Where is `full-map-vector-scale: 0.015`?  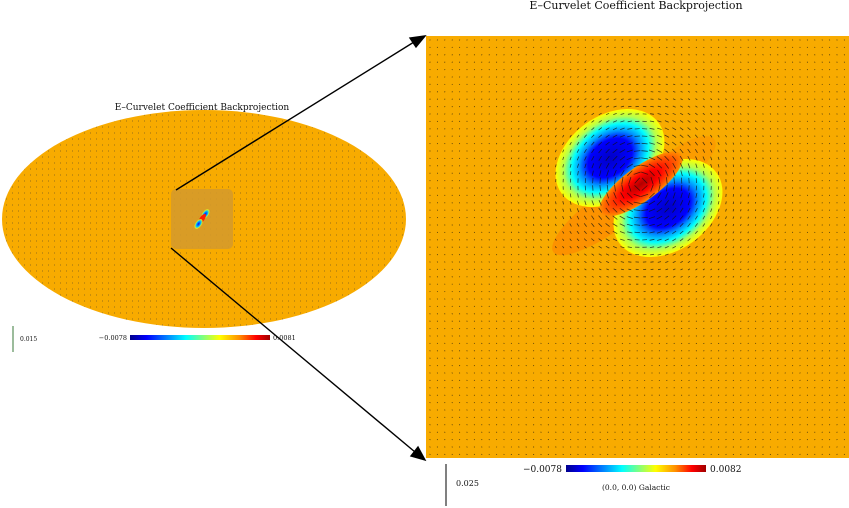 full-map-vector-scale: 0.015 is located at coordinates (24, 339).